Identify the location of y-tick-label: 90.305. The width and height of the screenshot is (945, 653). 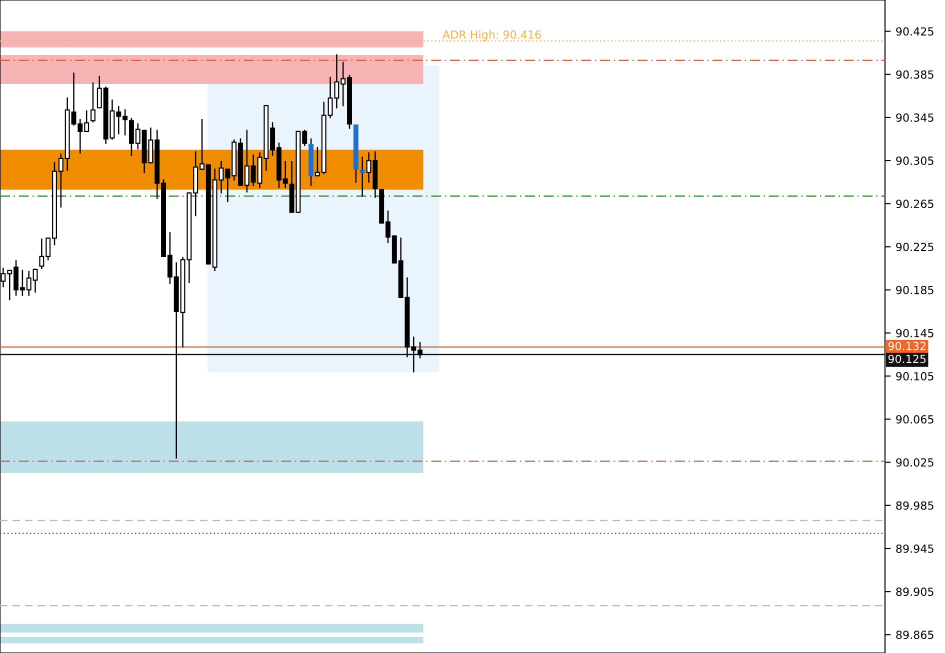
(915, 160).